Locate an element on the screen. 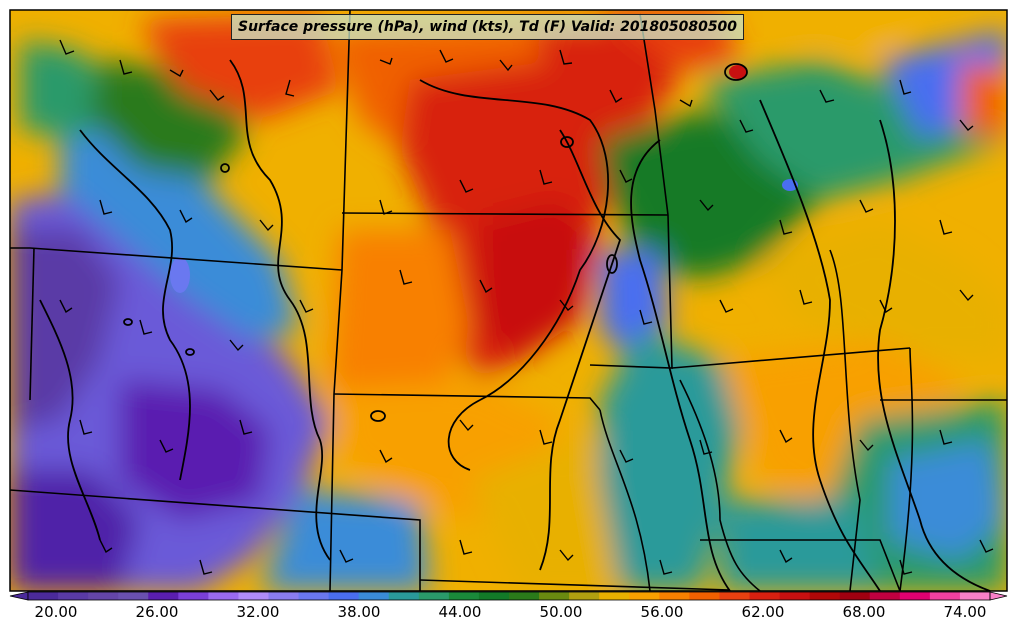 This screenshot has height=633, width=1018. colorbar-tick-label: 50.00 is located at coordinates (561, 612).